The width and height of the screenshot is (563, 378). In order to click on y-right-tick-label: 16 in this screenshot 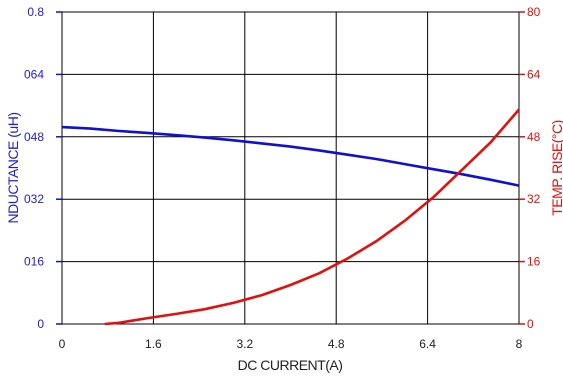, I will do `click(534, 262)`.